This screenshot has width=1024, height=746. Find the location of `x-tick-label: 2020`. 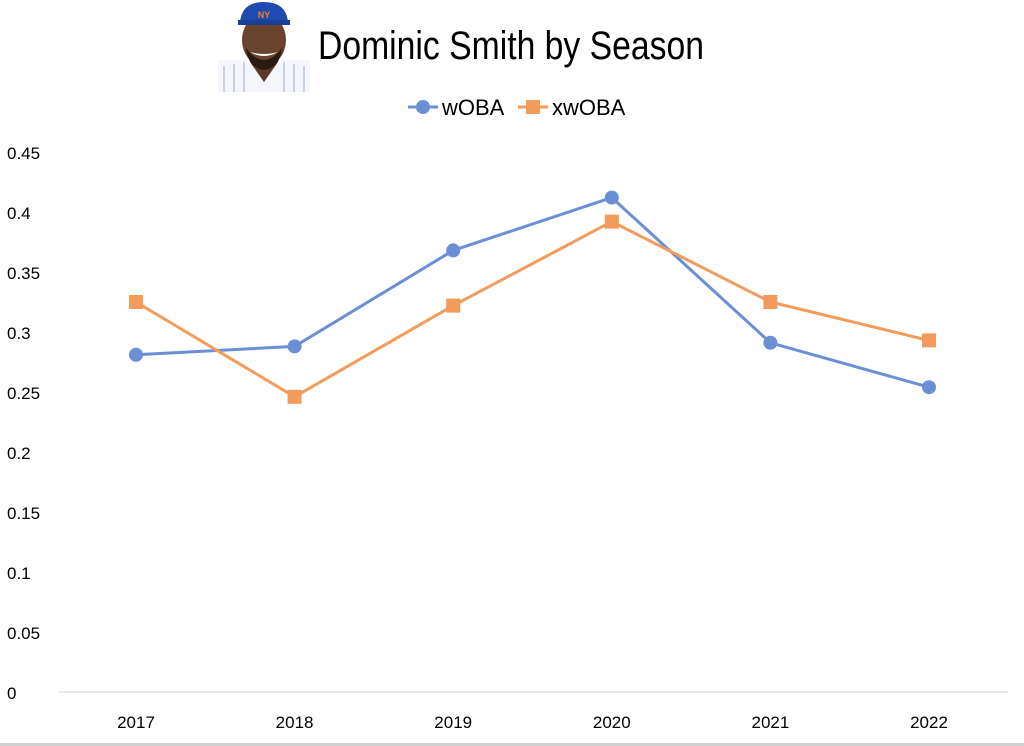

x-tick-label: 2020 is located at coordinates (612, 722).